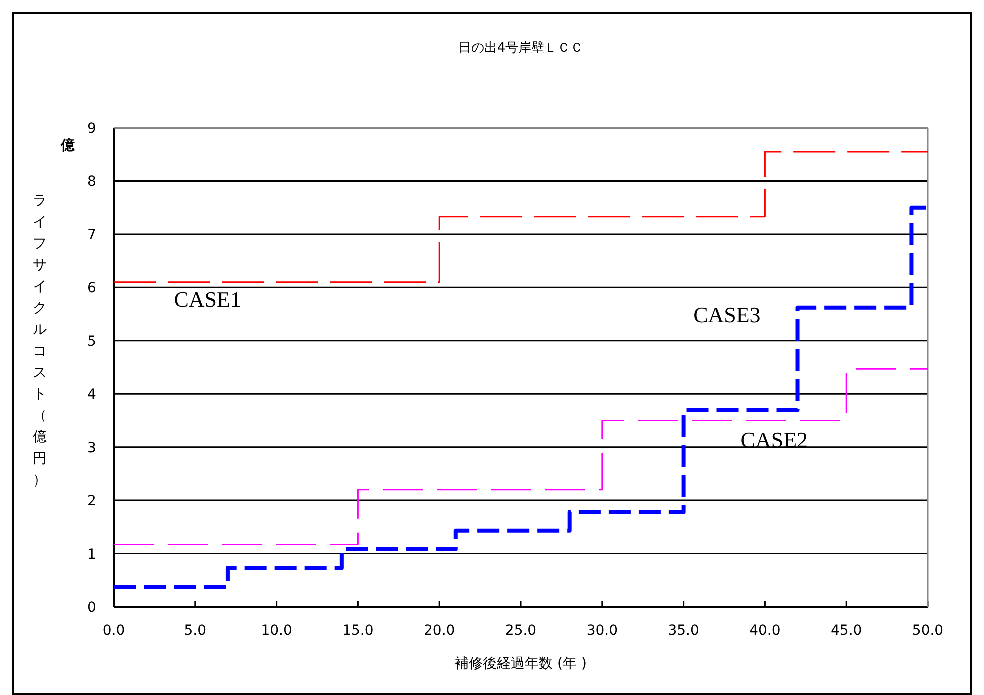  What do you see at coordinates (727, 315) in the screenshot?
I see `series-label: CASE3` at bounding box center [727, 315].